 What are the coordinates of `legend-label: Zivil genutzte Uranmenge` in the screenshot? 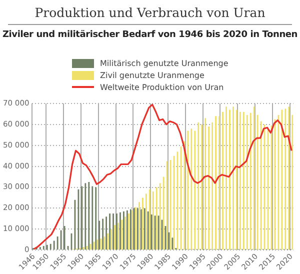 It's located at (152, 75).